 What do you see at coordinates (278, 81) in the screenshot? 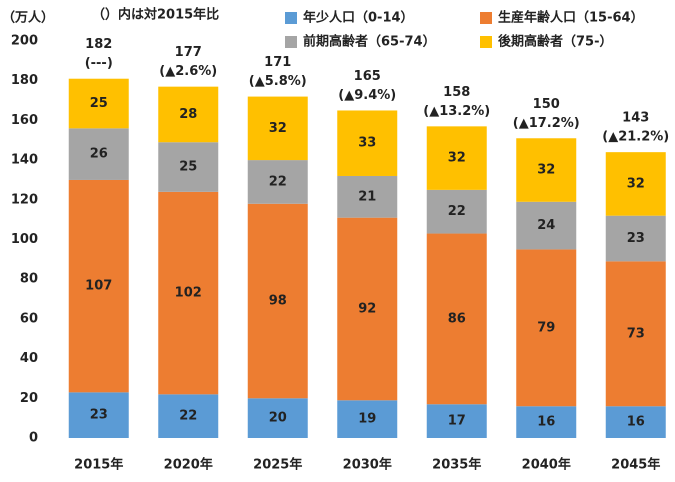
I see `total-note: (▲5.8%)` at bounding box center [278, 81].